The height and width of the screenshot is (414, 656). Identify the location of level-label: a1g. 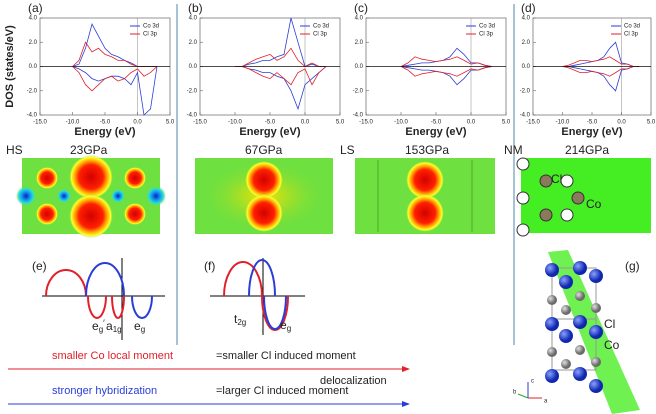
(114, 326).